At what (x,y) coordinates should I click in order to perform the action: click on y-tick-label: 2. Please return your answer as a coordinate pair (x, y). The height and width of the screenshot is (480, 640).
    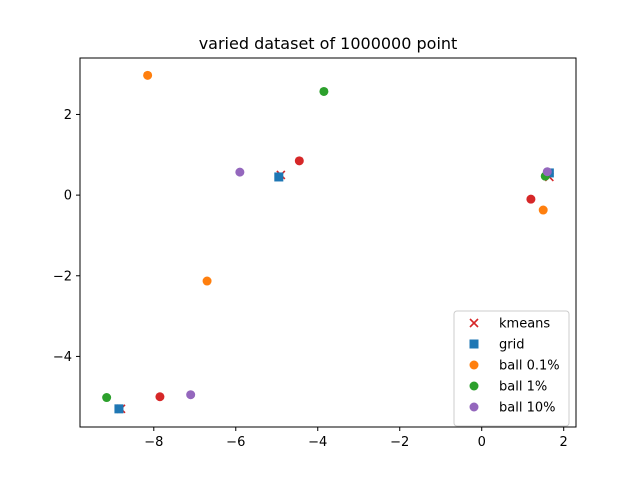
    Looking at the image, I should click on (68, 115).